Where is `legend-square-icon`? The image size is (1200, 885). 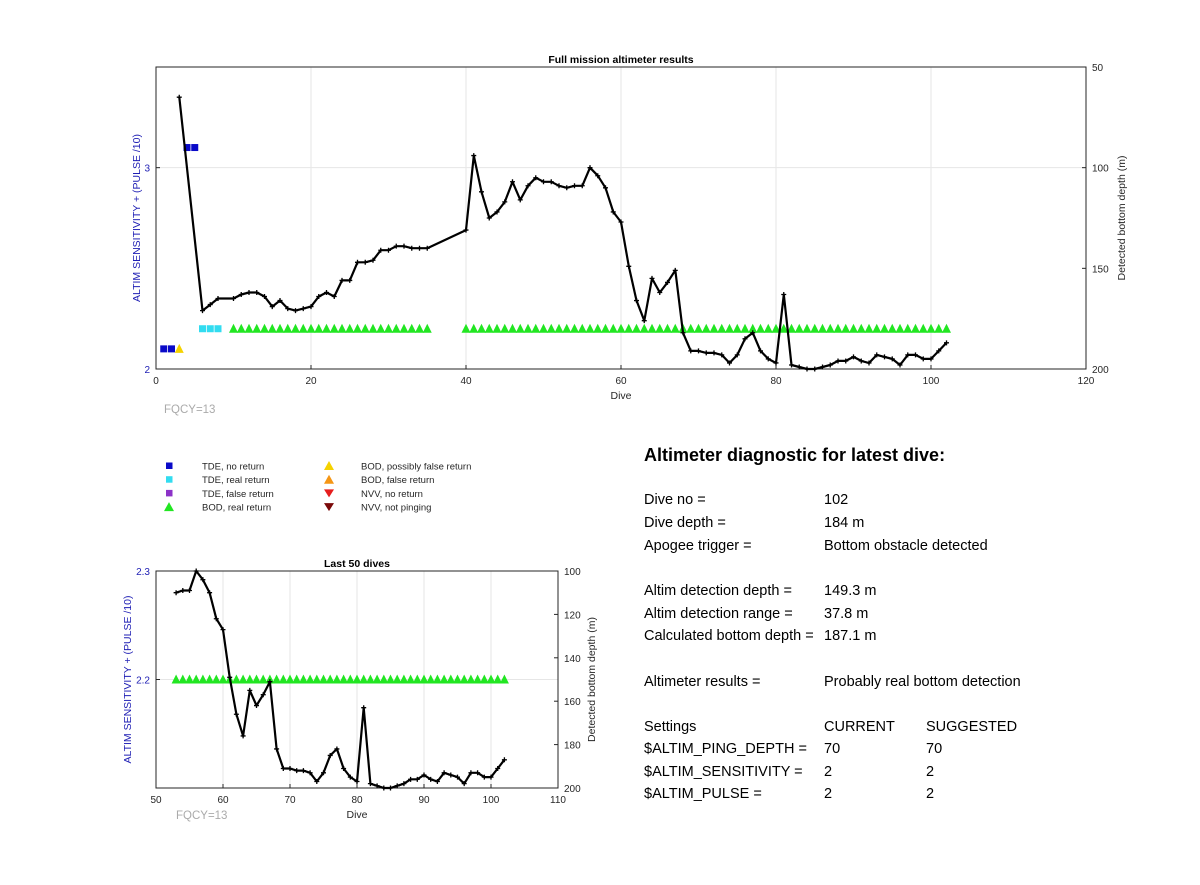 legend-square-icon is located at coordinates (169, 465).